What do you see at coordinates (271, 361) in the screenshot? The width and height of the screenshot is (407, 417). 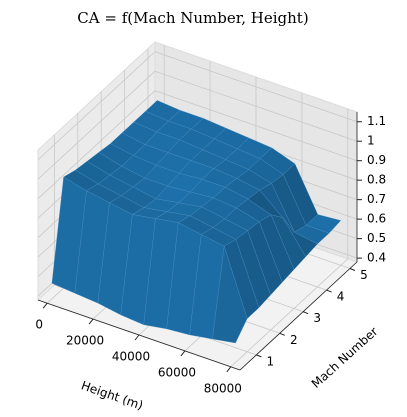 I see `y-tick-label: 1` at bounding box center [271, 361].